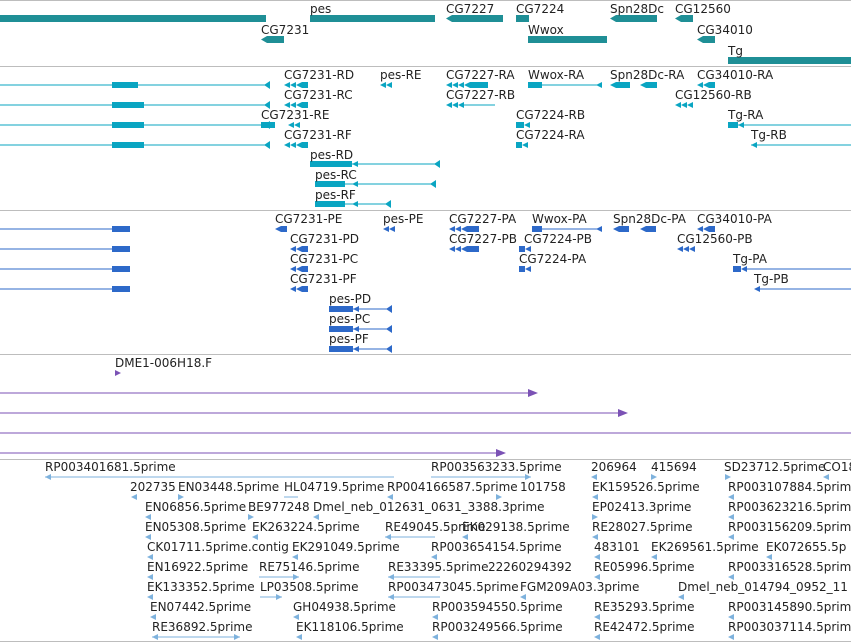  I want to click on est-label: HL04719.5prime, so click(334, 487).